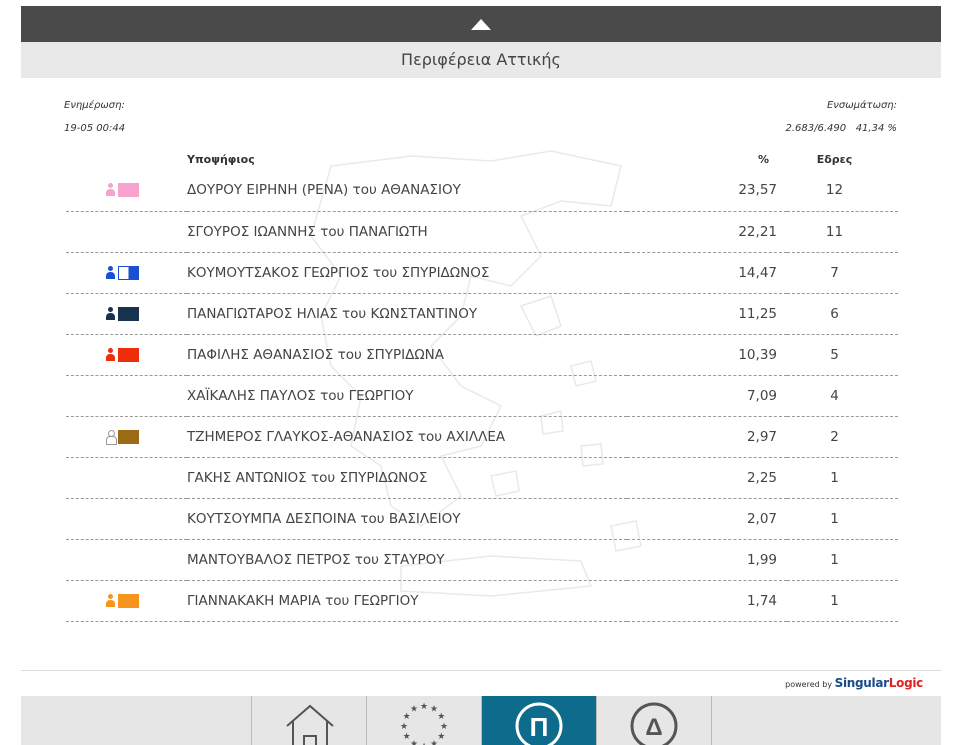 This screenshot has height=745, width=966. Describe the element at coordinates (424, 723) in the screenshot. I see `eu-stars-icon: ★★★★★★★★★★★★` at that location.